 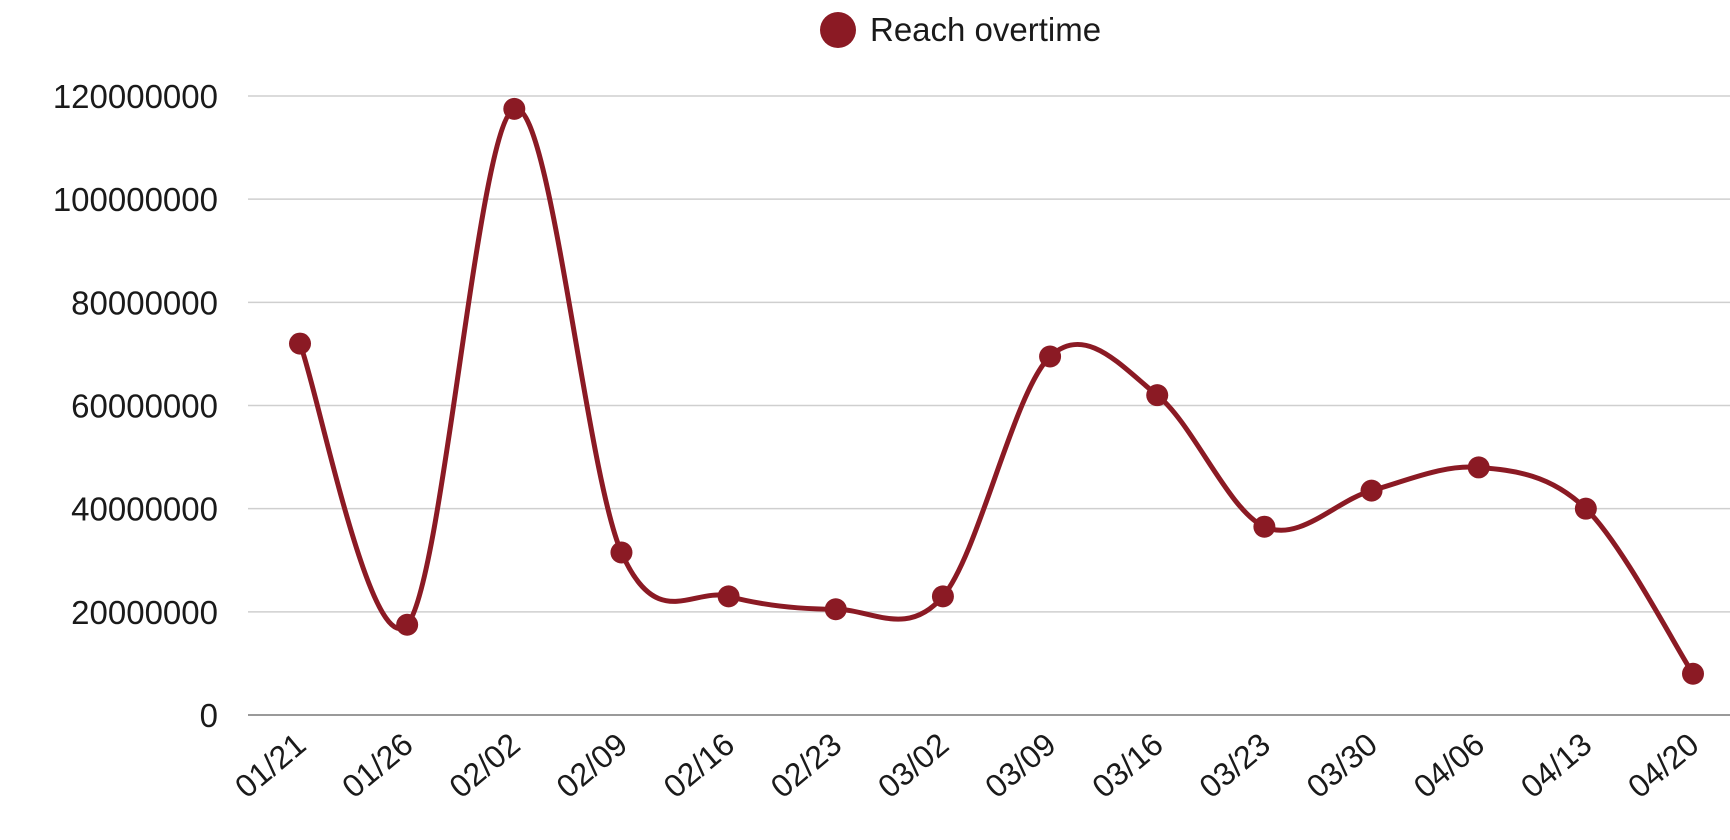 What do you see at coordinates (1556, 765) in the screenshot?
I see `x-tick-label: 04/13` at bounding box center [1556, 765].